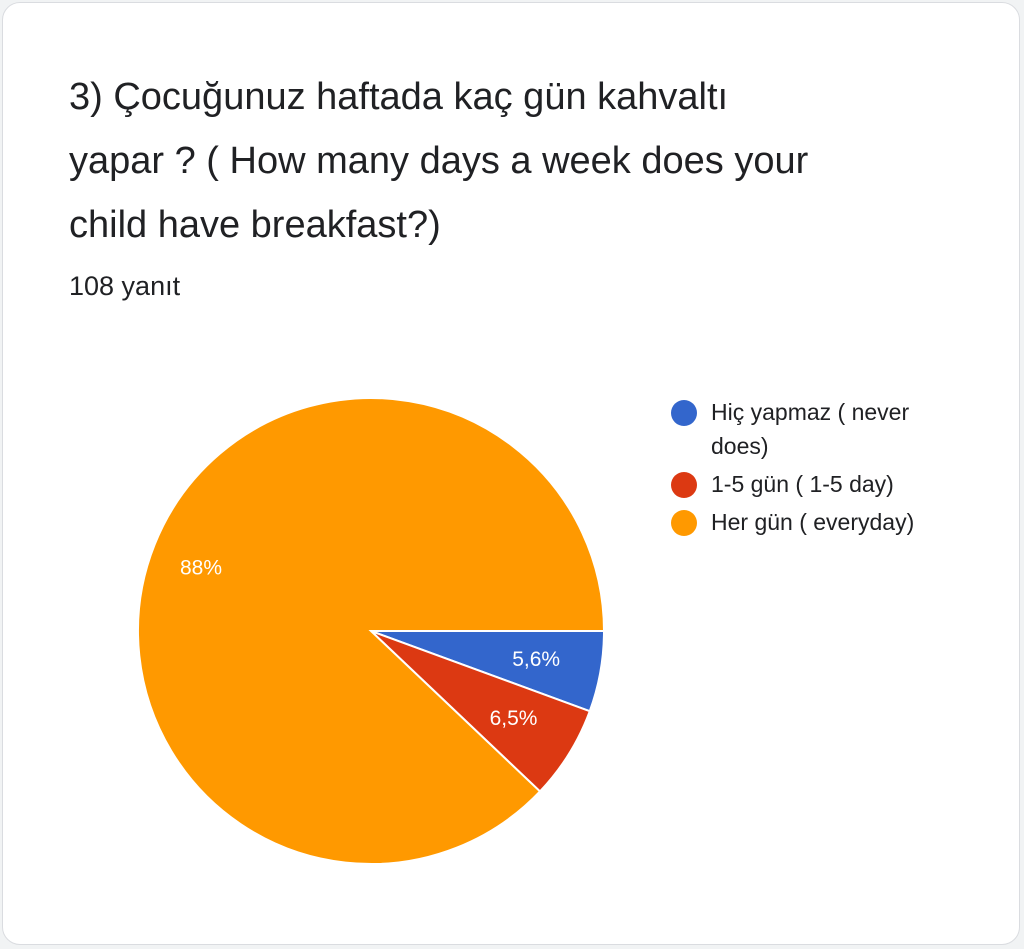 This screenshot has width=1024, height=949. I want to click on slice-label-everyday: 88%, so click(201, 568).